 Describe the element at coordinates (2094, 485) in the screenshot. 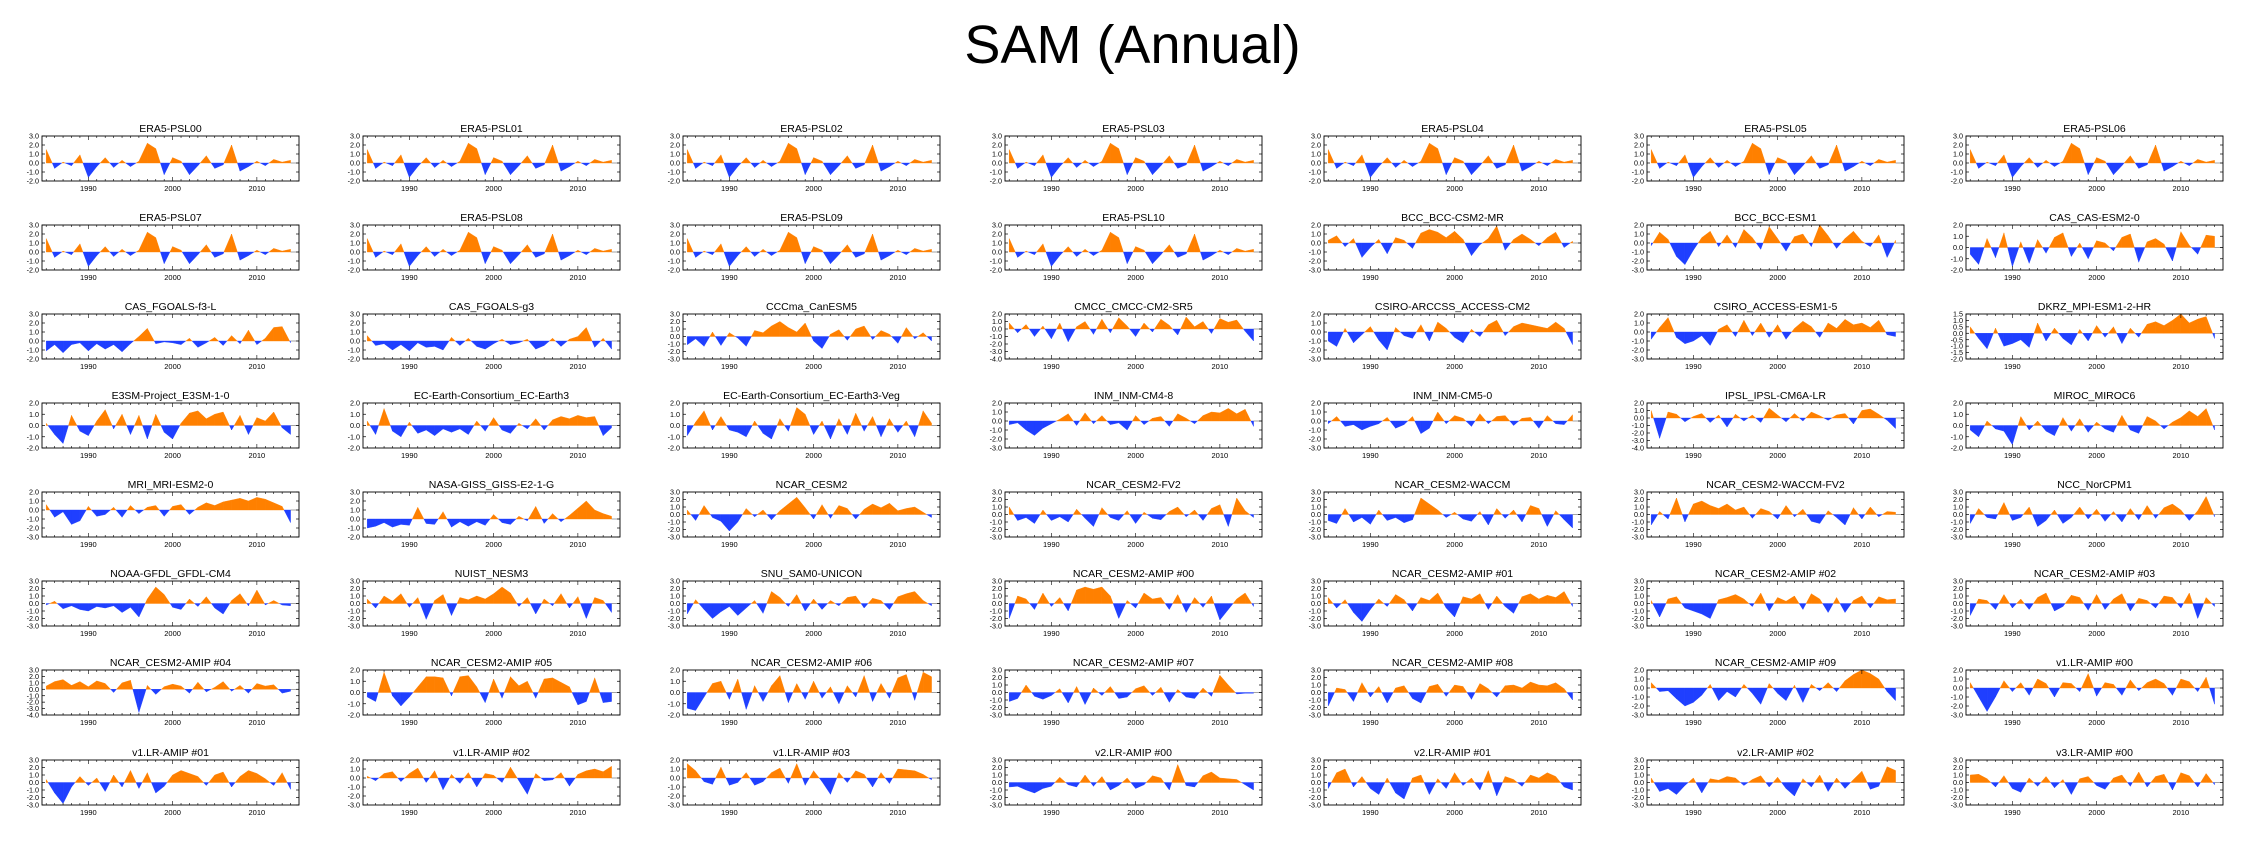

I see `panel-title: NCC_NorCPM1` at that location.